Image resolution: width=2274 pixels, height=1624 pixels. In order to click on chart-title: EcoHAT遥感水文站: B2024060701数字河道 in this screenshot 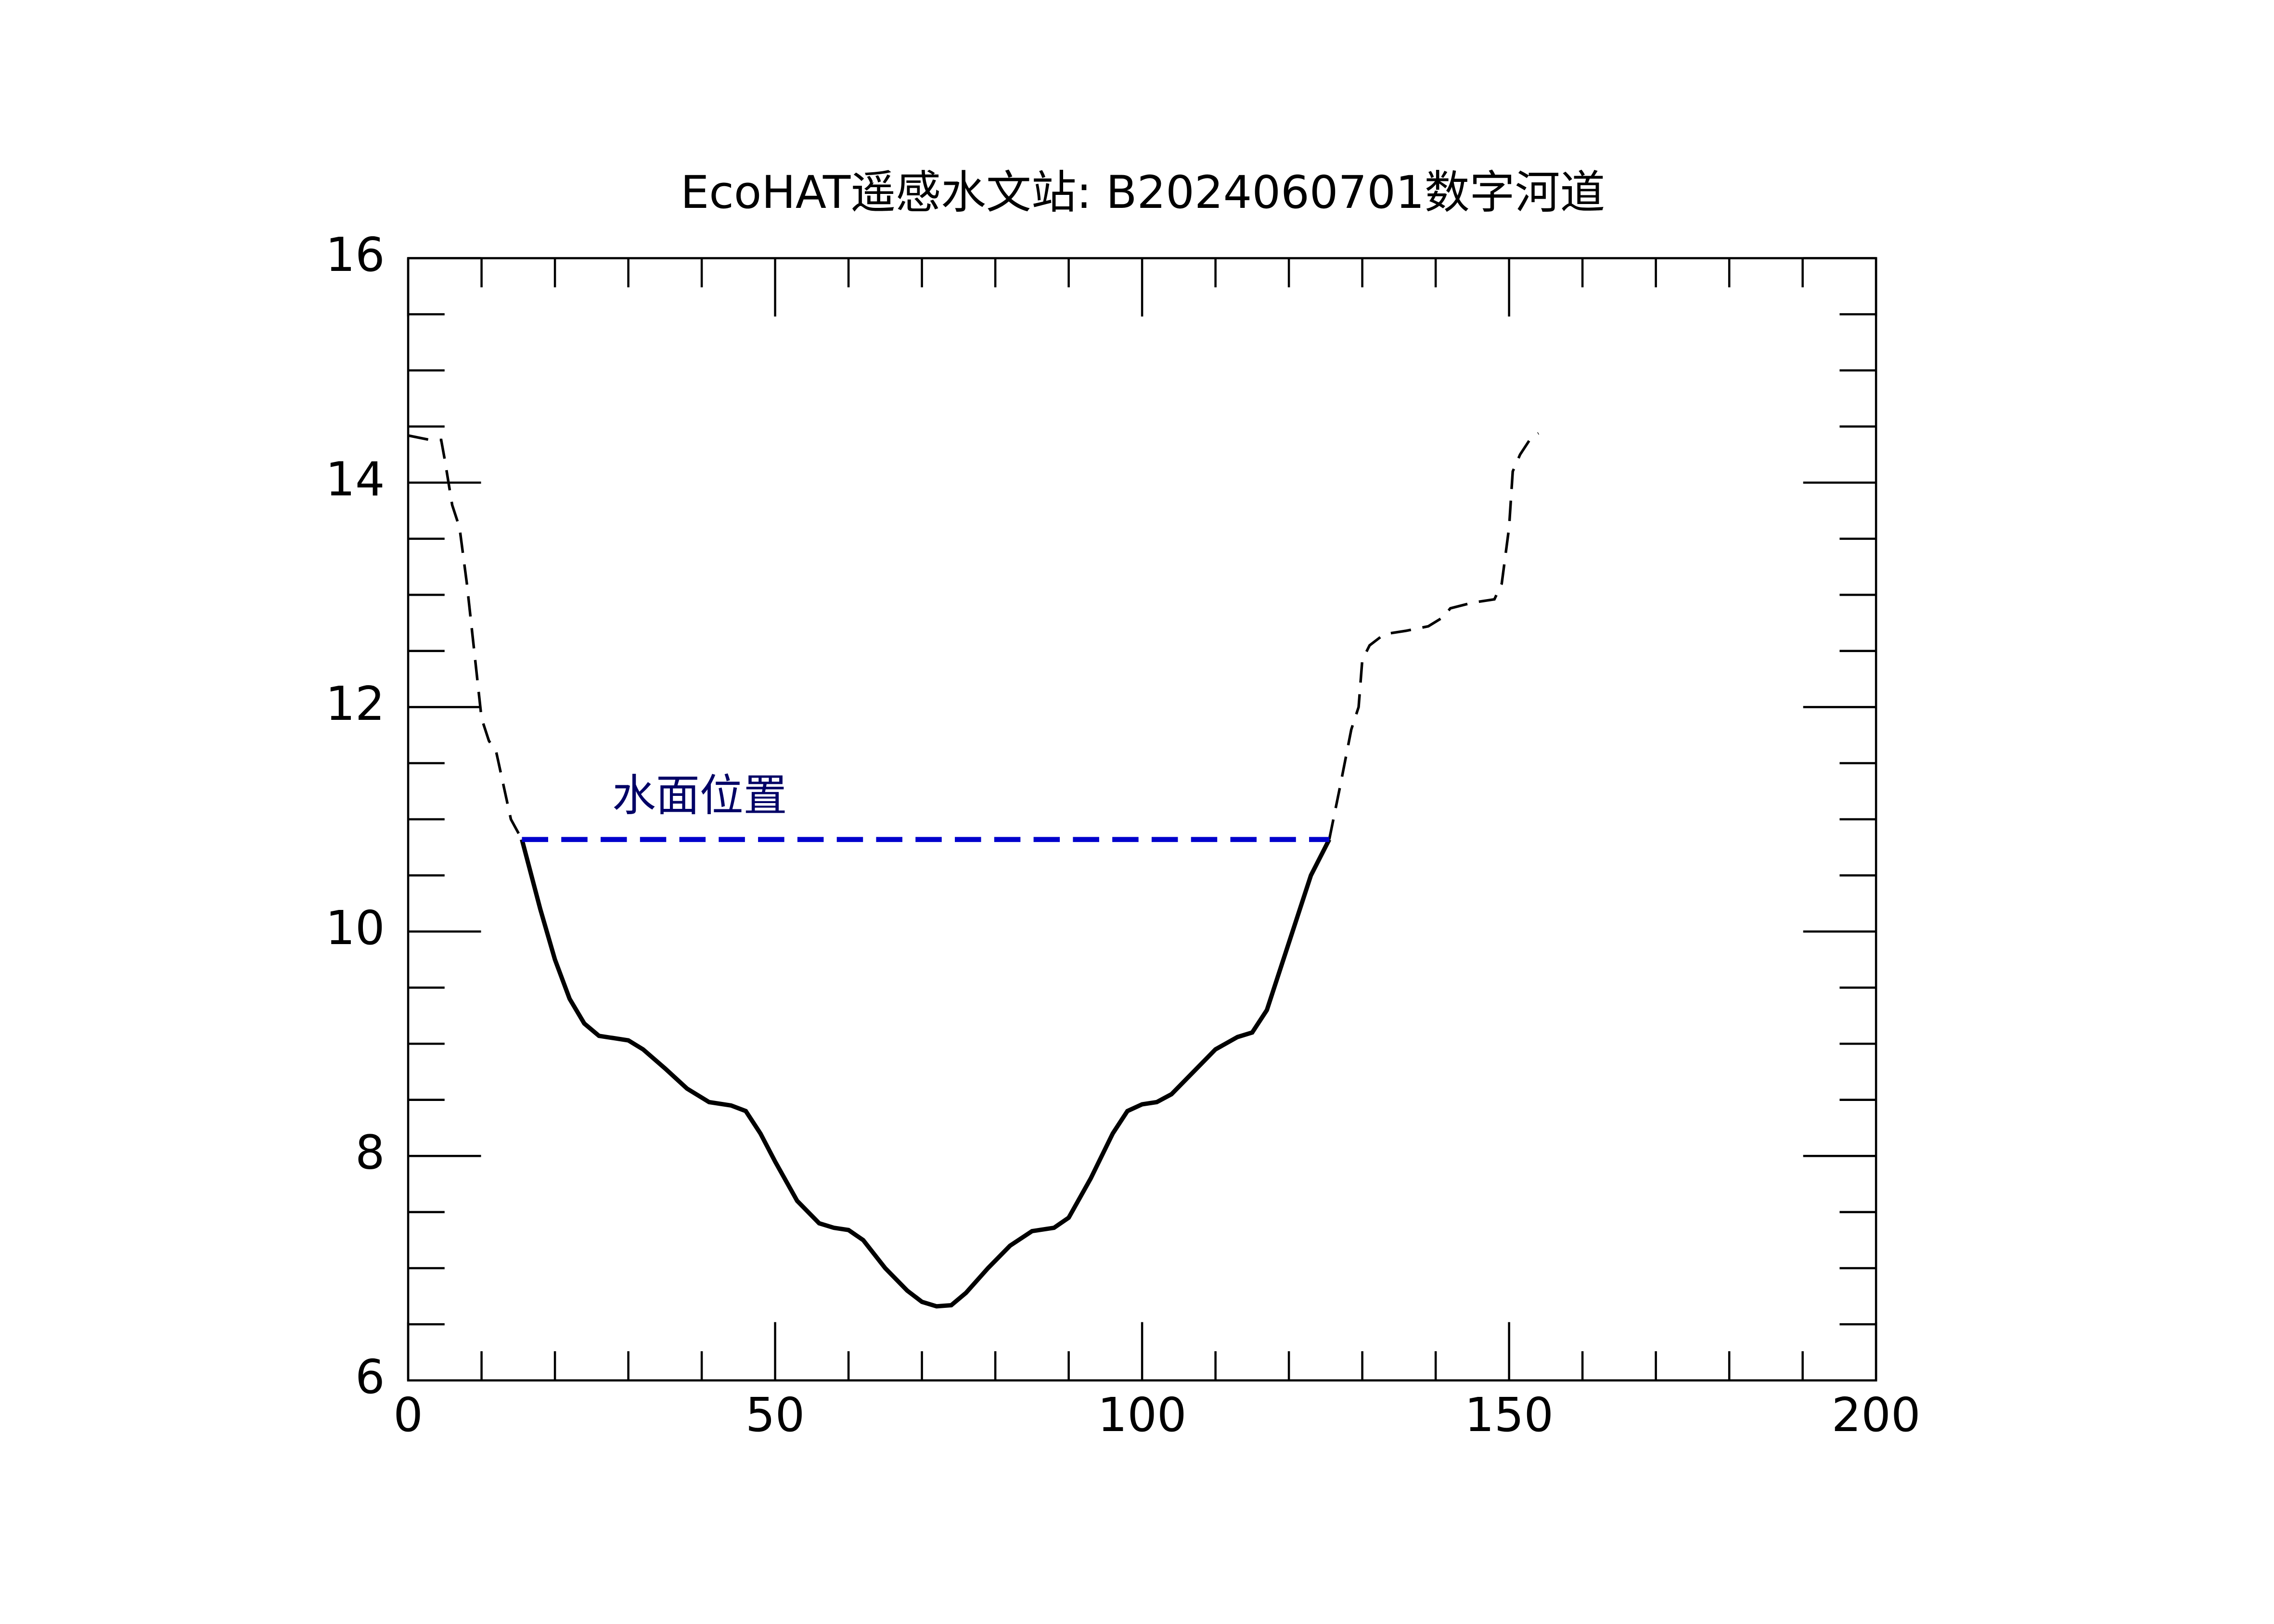, I will do `click(1143, 192)`.